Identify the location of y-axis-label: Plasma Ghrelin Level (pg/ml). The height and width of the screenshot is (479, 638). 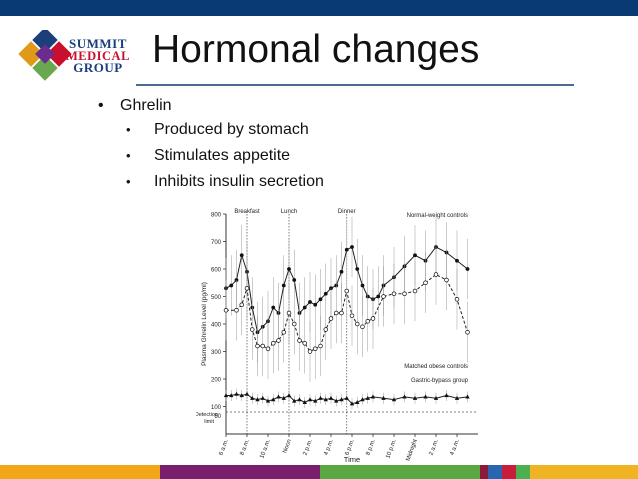
(204, 324).